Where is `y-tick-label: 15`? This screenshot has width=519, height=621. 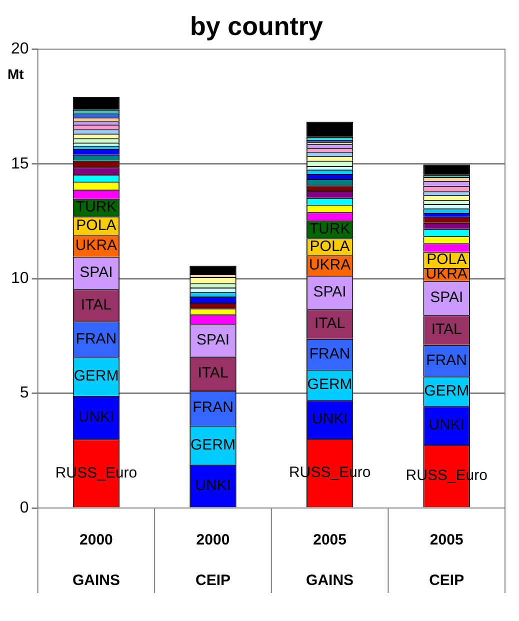
y-tick-label: 15 is located at coordinates (20, 163).